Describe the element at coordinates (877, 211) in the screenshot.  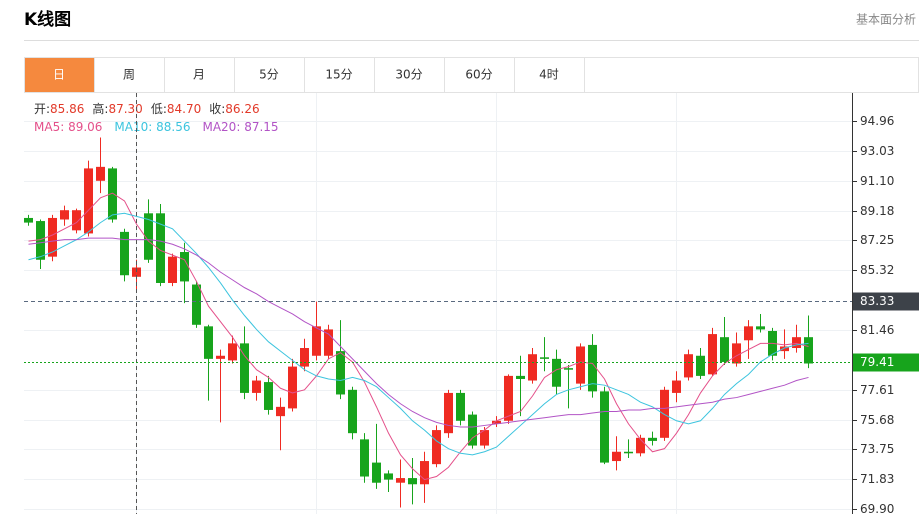
I see `y-tick-label: 89.18` at that location.